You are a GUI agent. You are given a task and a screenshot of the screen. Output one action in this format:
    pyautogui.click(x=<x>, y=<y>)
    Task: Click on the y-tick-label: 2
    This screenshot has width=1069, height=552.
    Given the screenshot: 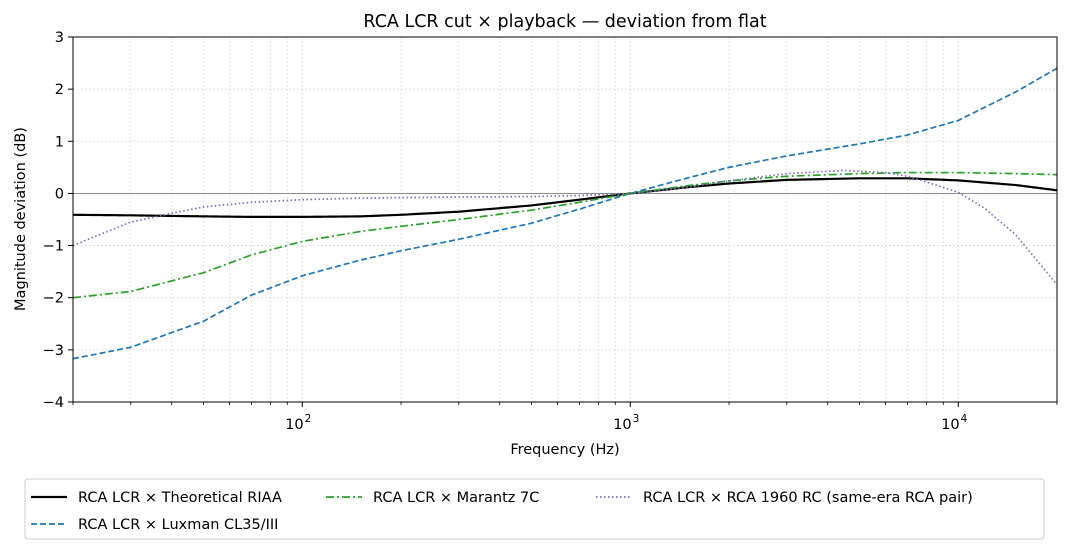 What is the action you would take?
    pyautogui.click(x=59, y=90)
    